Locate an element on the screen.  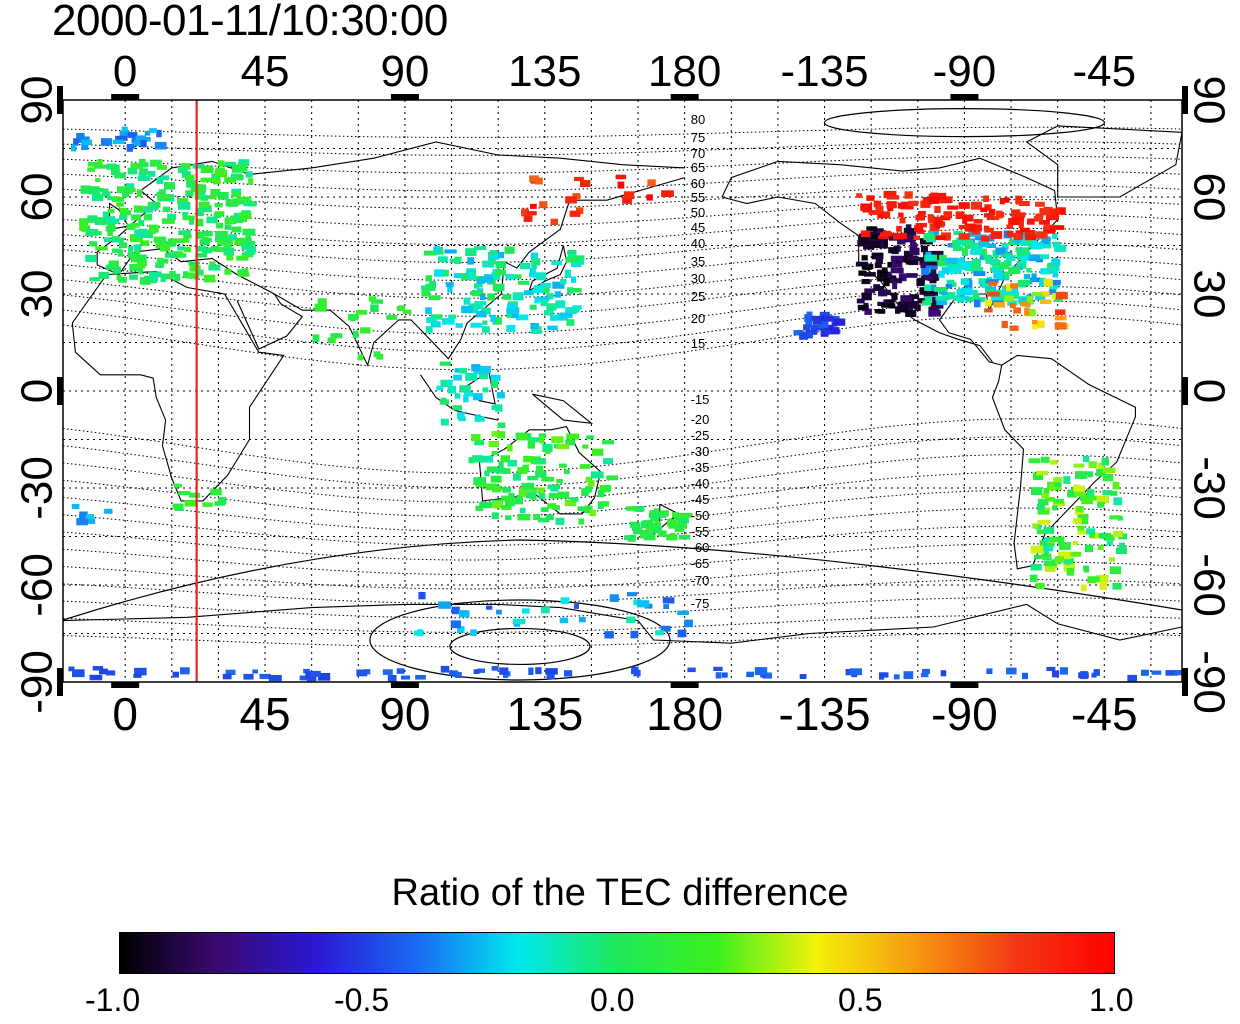
contour-value-label: -35 is located at coordinates (700, 467).